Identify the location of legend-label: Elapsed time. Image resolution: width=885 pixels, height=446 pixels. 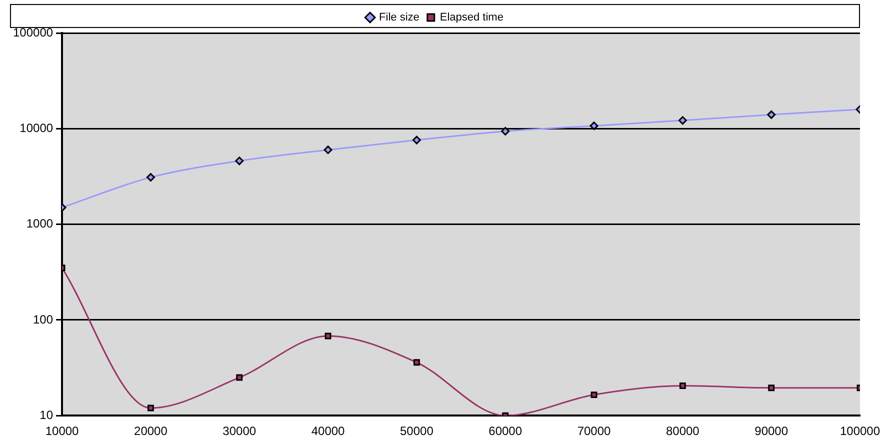
(472, 18).